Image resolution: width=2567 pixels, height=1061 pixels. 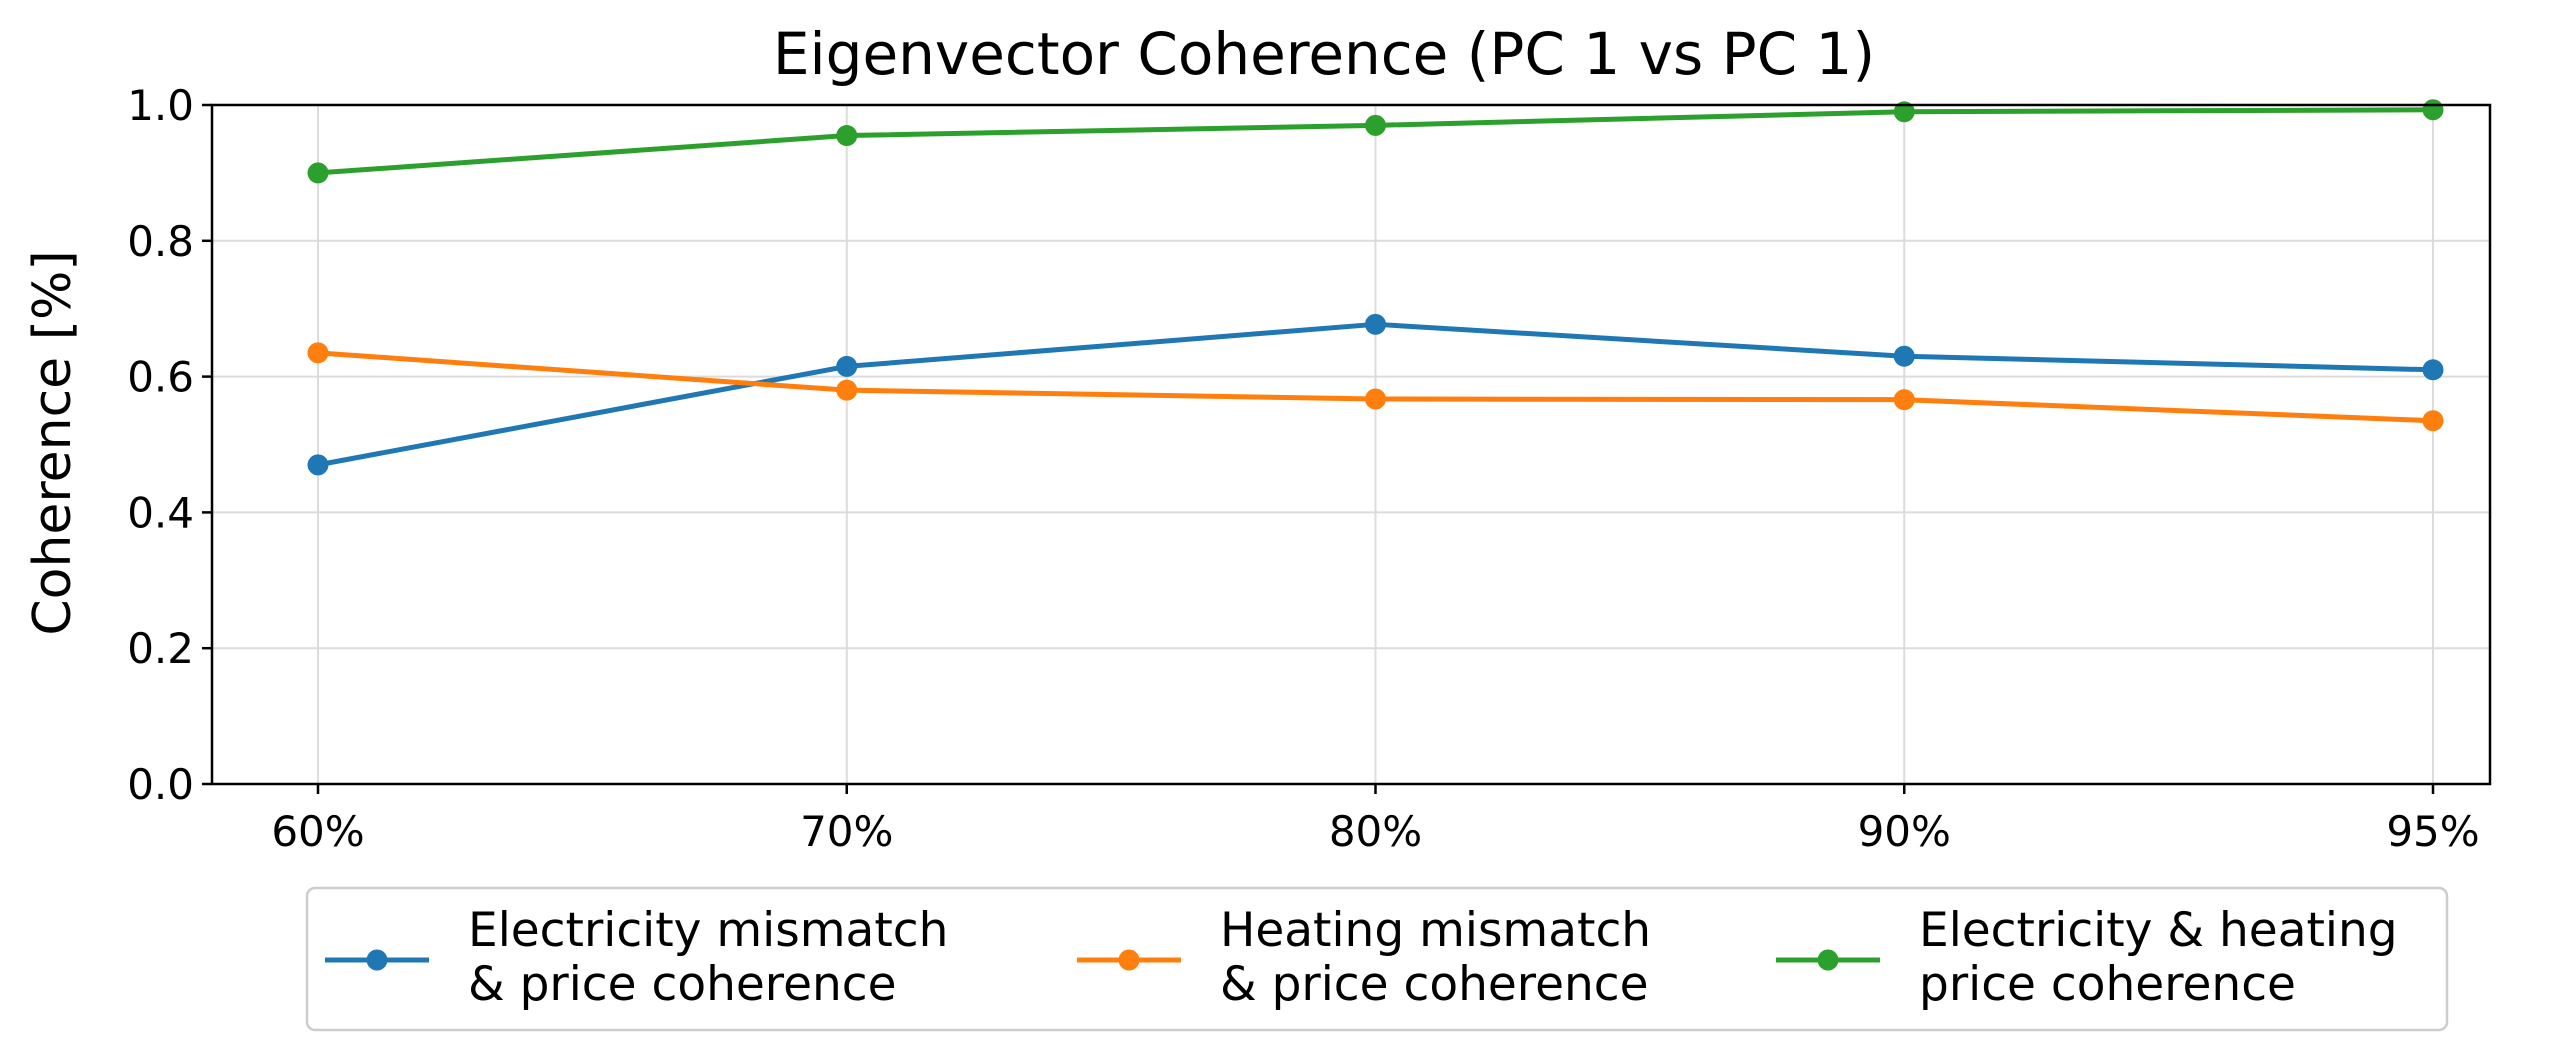 I want to click on legend-entry: Electricity mismatch& price coherence, so click(x=636, y=957).